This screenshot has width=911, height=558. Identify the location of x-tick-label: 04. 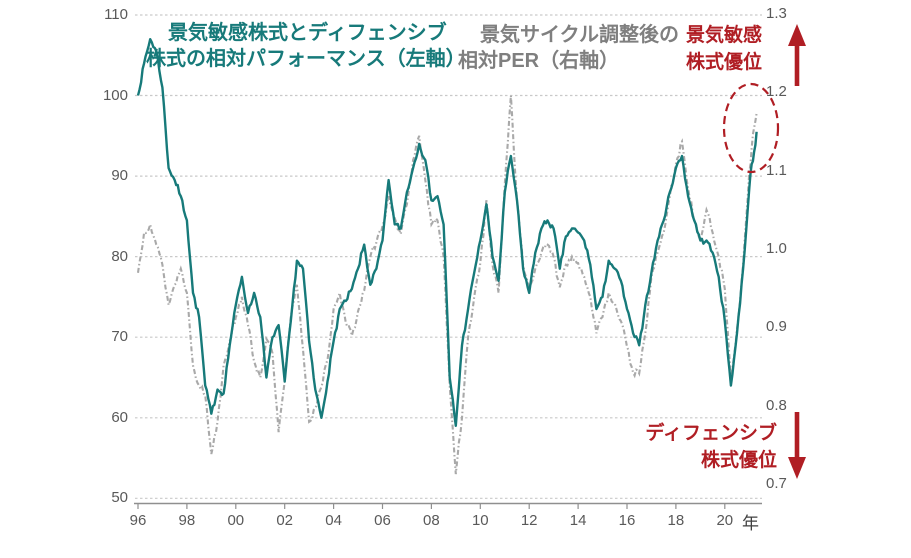
(333, 520).